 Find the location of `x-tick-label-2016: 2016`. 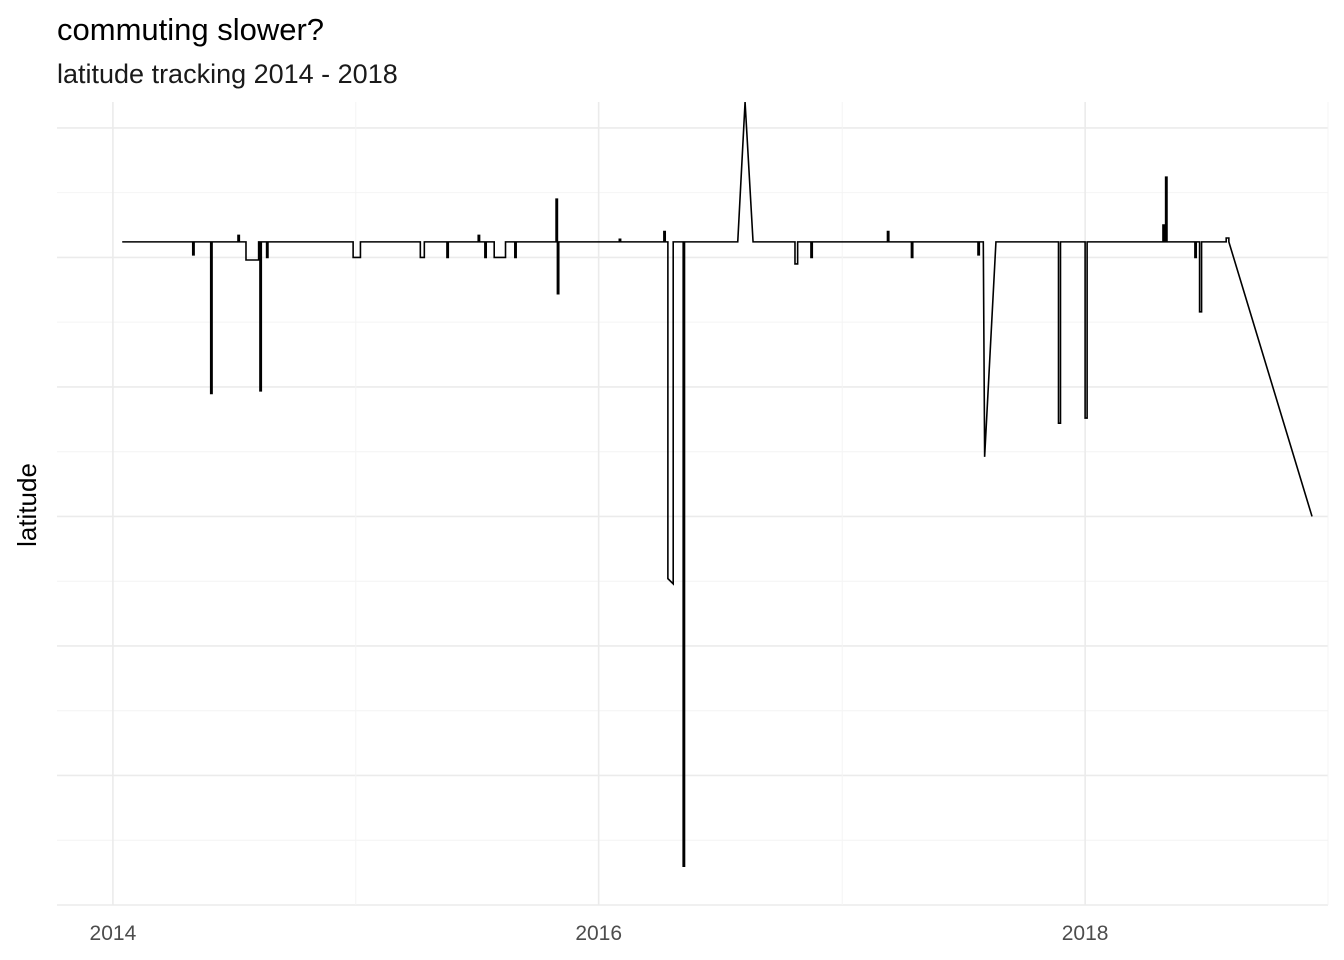

x-tick-label-2016: 2016 is located at coordinates (598, 933).